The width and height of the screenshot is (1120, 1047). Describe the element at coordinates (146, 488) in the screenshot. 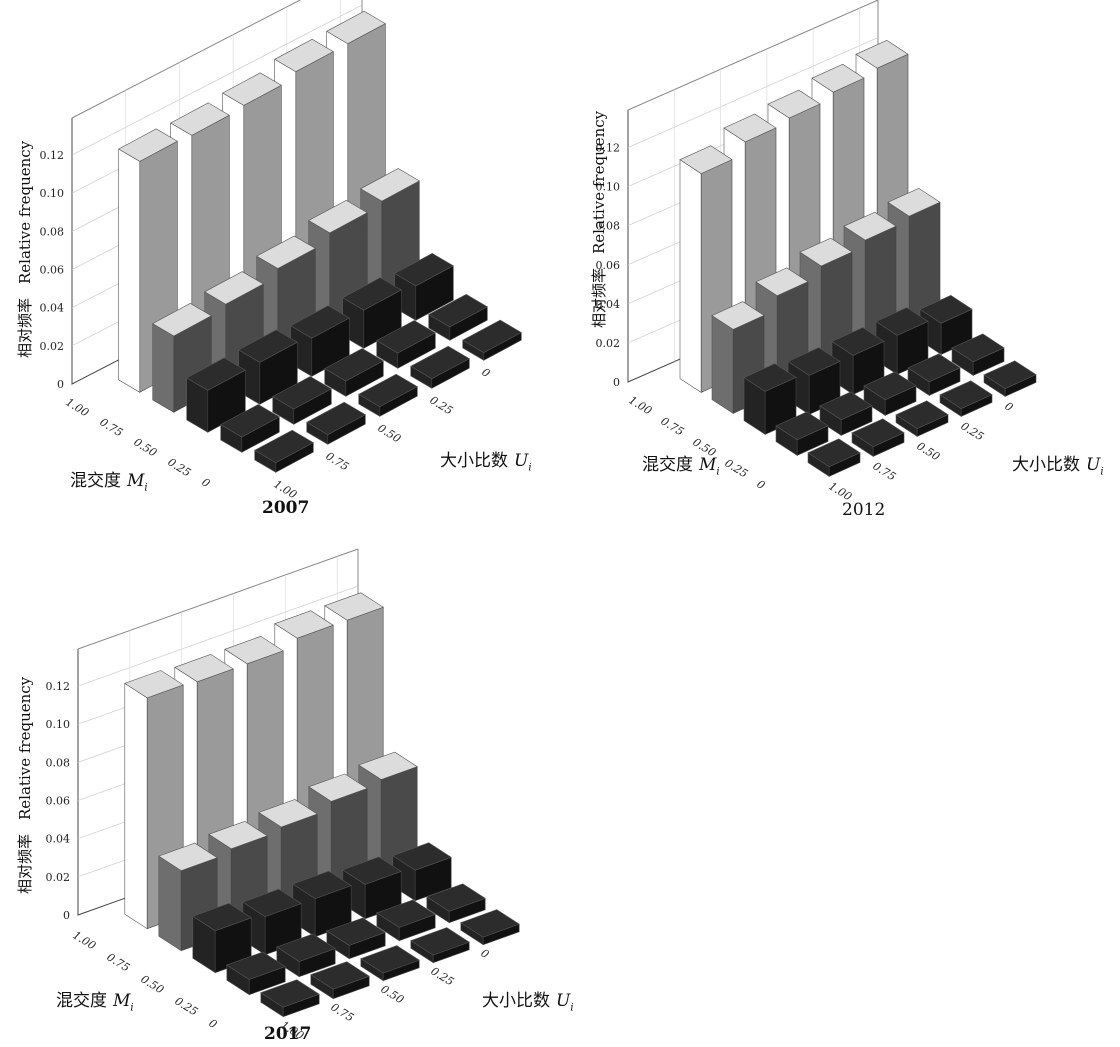

I see `m-axis-subscript: i` at that location.